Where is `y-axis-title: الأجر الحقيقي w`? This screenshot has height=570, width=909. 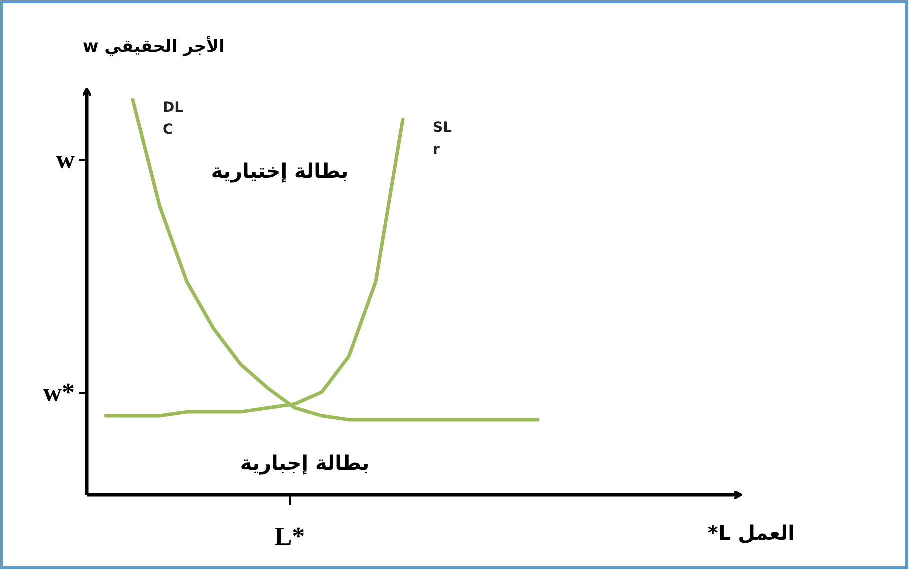
y-axis-title: الأجر الحقيقي w is located at coordinates (154, 46).